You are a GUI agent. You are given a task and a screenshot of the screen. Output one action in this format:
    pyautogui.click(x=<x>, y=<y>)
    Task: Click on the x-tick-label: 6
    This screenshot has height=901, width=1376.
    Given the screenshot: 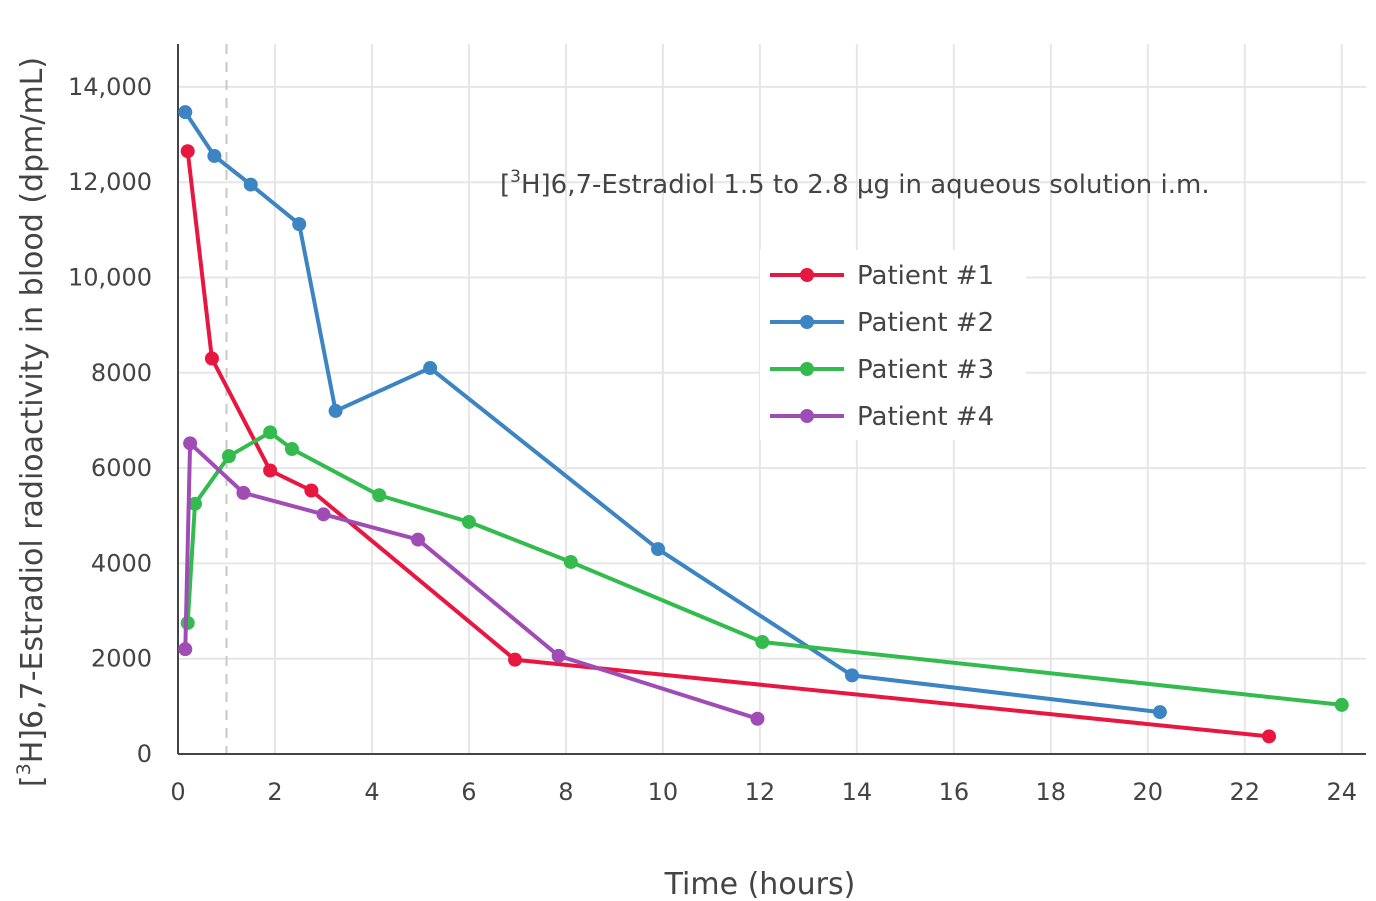 What is the action you would take?
    pyautogui.click(x=468, y=792)
    